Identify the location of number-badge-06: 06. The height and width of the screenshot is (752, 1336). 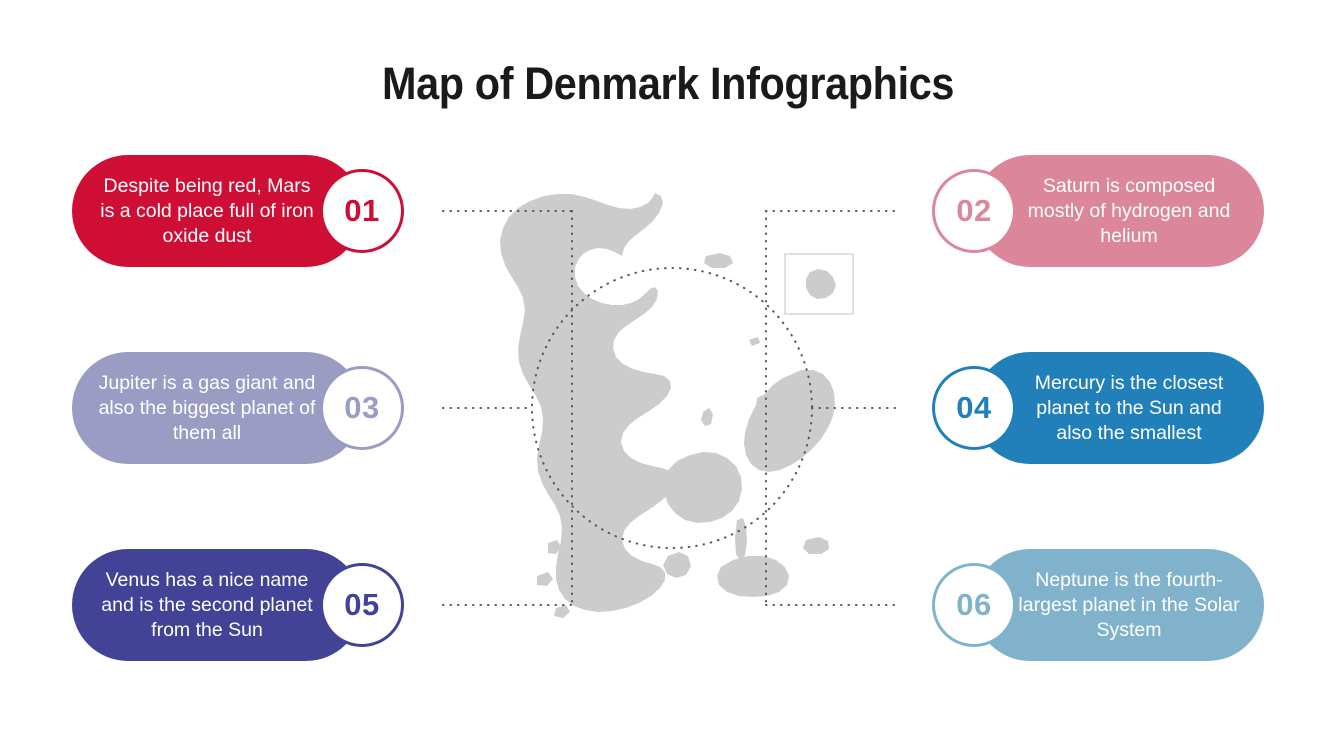
(974, 605).